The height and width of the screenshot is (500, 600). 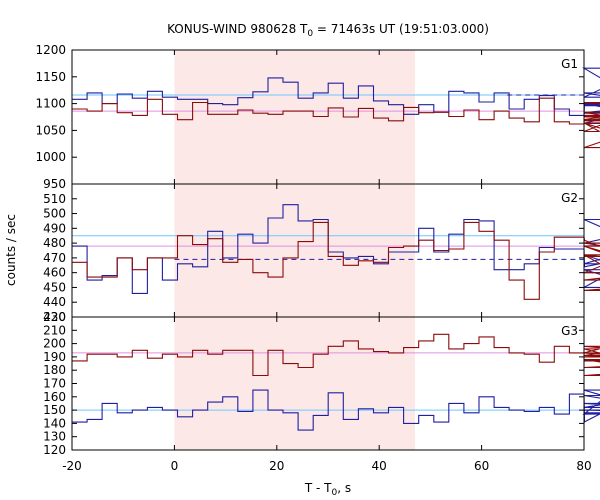 What do you see at coordinates (336, 355) in the screenshot?
I see `panel-G3-series-red` at bounding box center [336, 355].